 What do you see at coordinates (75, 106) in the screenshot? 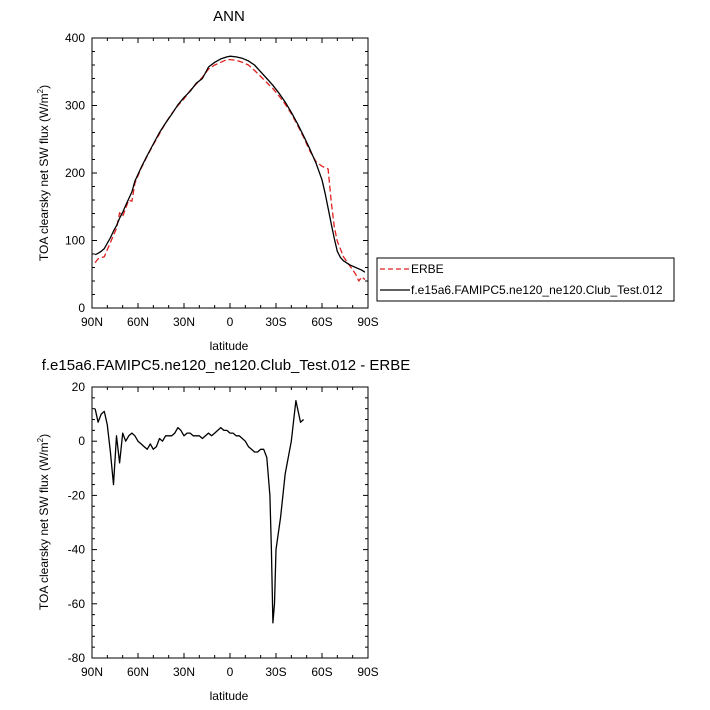
I see `y-tick-label: 300` at bounding box center [75, 106].